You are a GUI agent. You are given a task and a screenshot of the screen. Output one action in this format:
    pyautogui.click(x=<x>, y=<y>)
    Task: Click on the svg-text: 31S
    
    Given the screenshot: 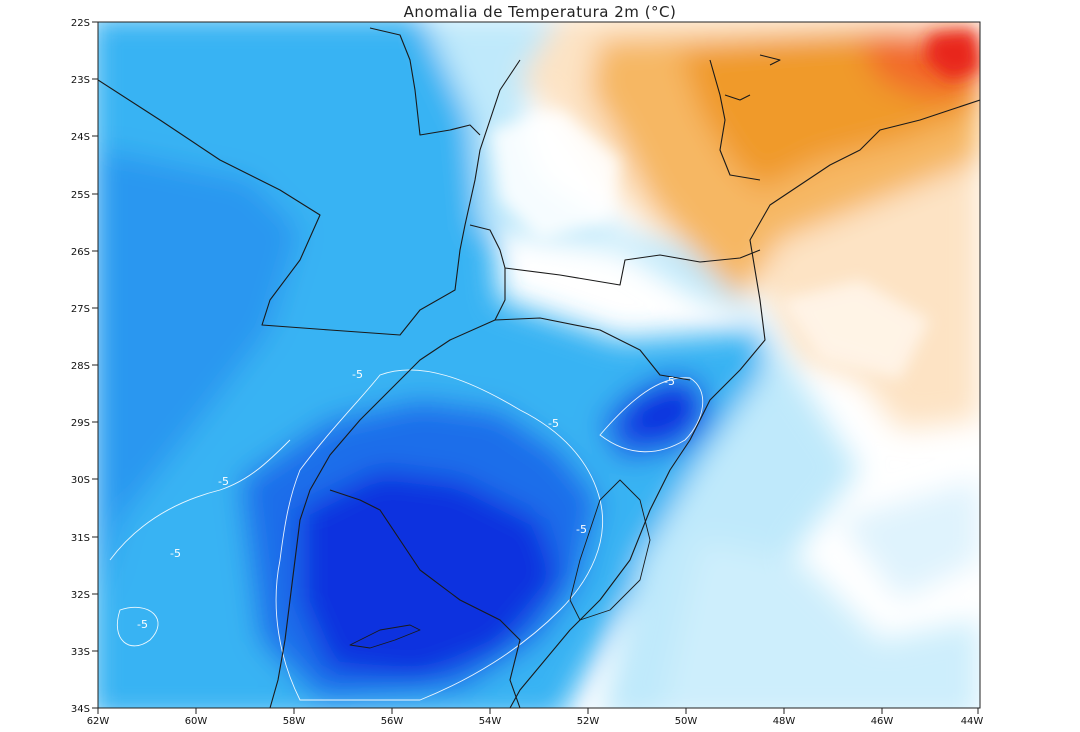 What is the action you would take?
    pyautogui.click(x=80, y=538)
    